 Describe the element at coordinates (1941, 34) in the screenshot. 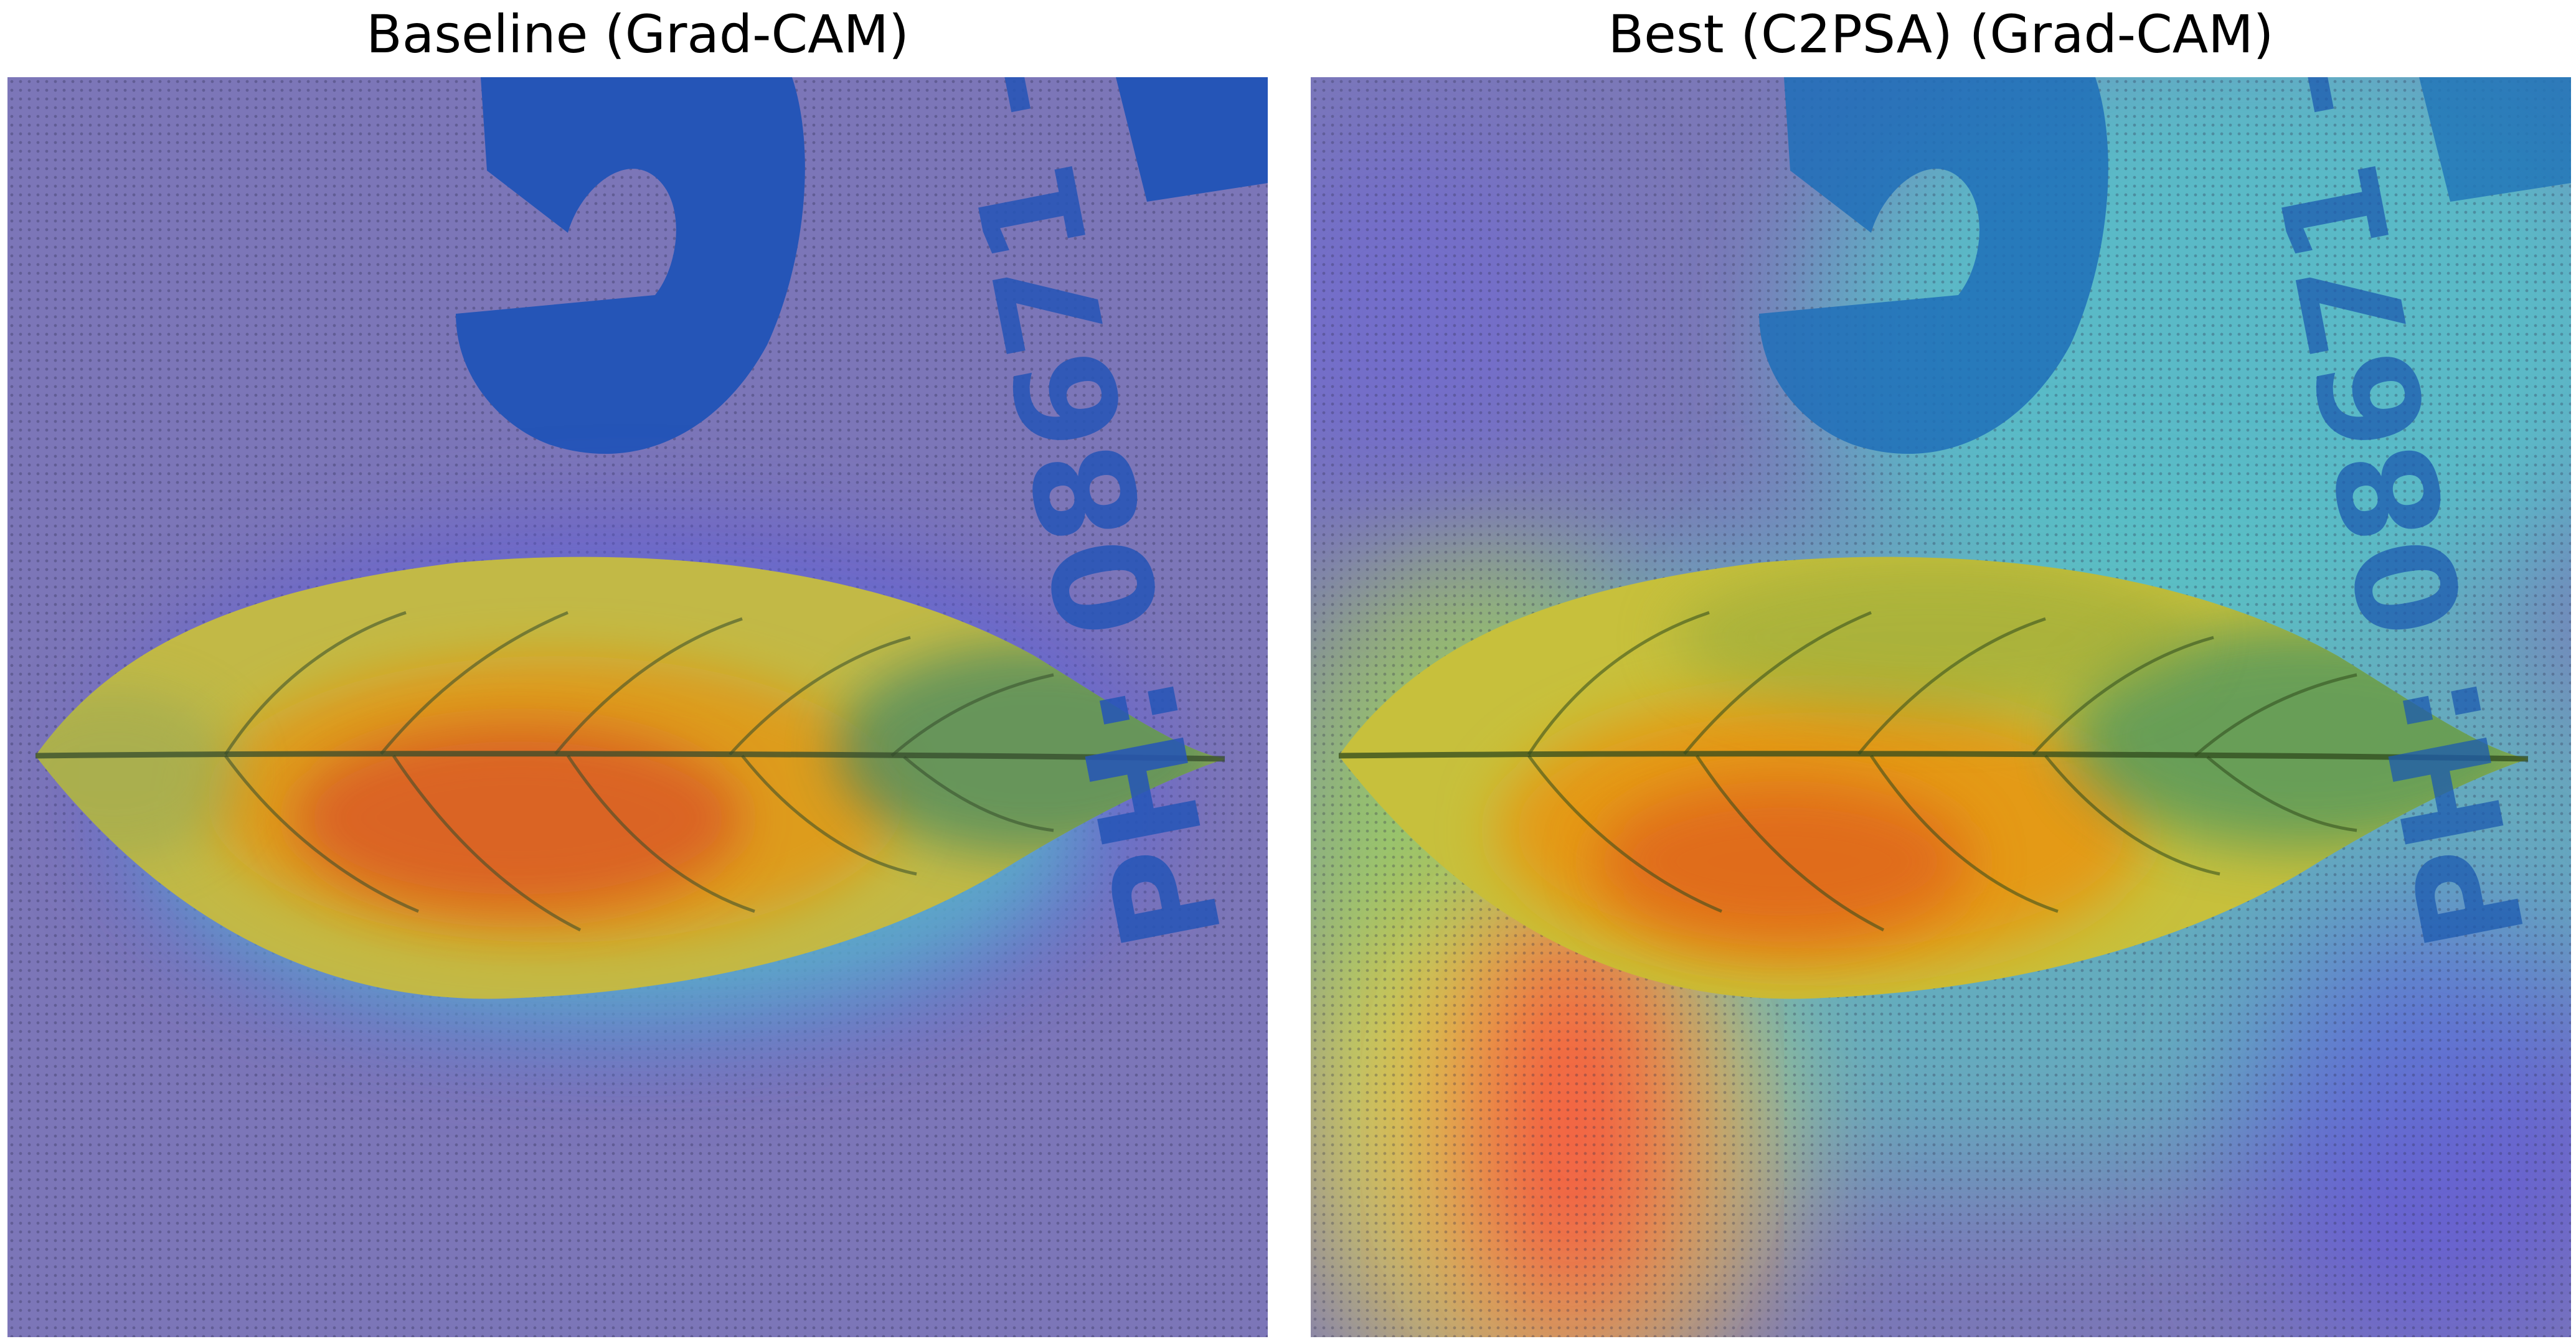

I see `best-c2psa-title: Best (C2PSA) (Grad-CAM)` at that location.